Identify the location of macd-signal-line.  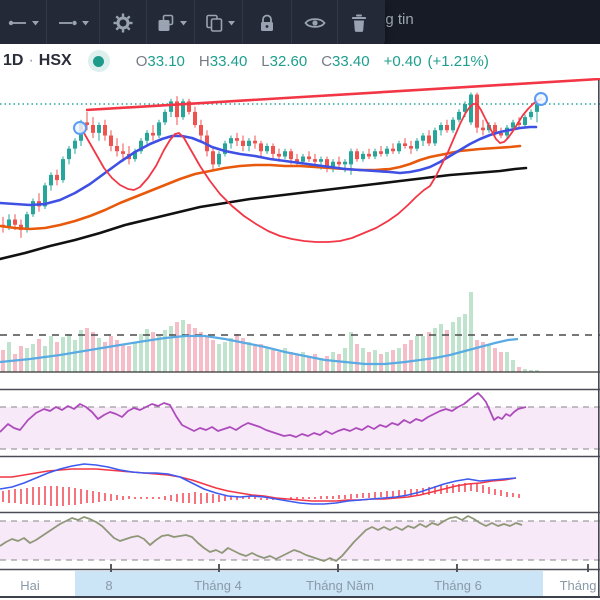
(258, 485).